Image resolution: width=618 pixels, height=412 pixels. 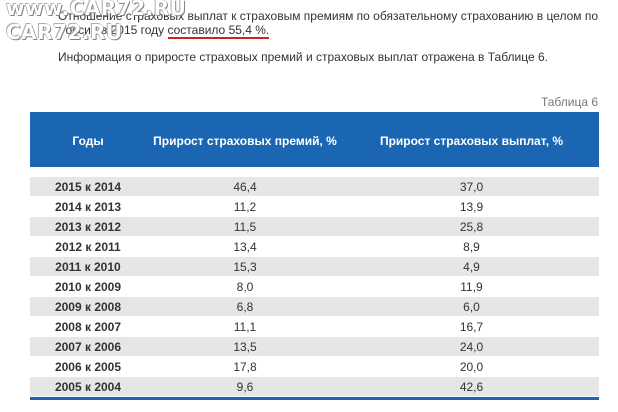 I want to click on table-row: 2009 к 2008 6,8 6,0, so click(x=314, y=307).